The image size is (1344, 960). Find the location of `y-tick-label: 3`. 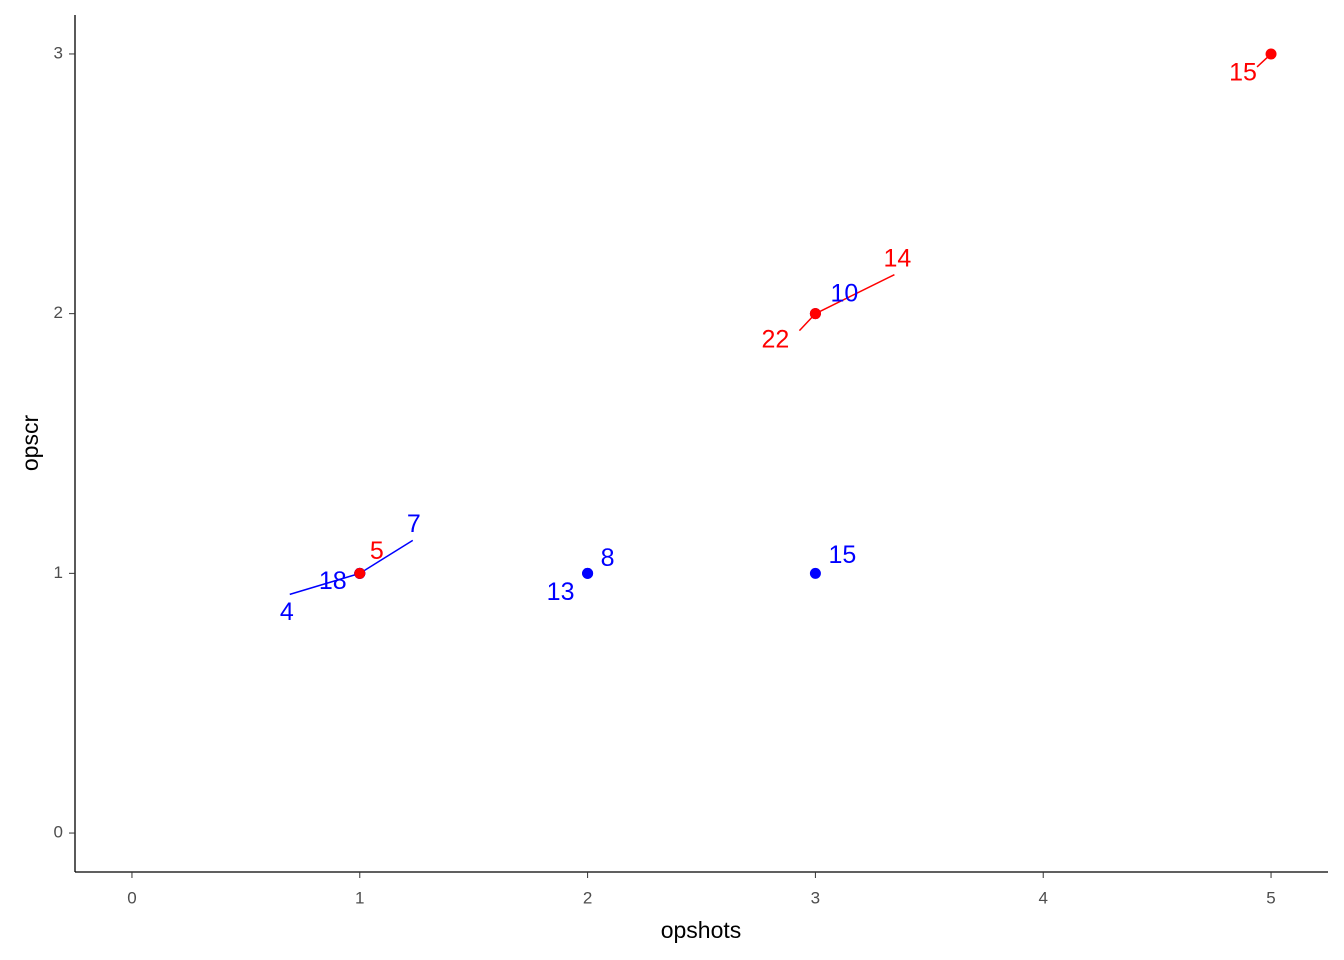

y-tick-label: 3 is located at coordinates (58, 52).